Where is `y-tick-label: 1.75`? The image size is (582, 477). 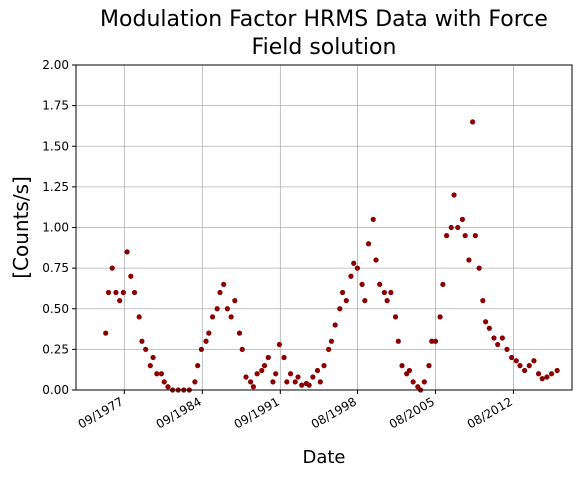
y-tick-label: 1.75 is located at coordinates (55, 106).